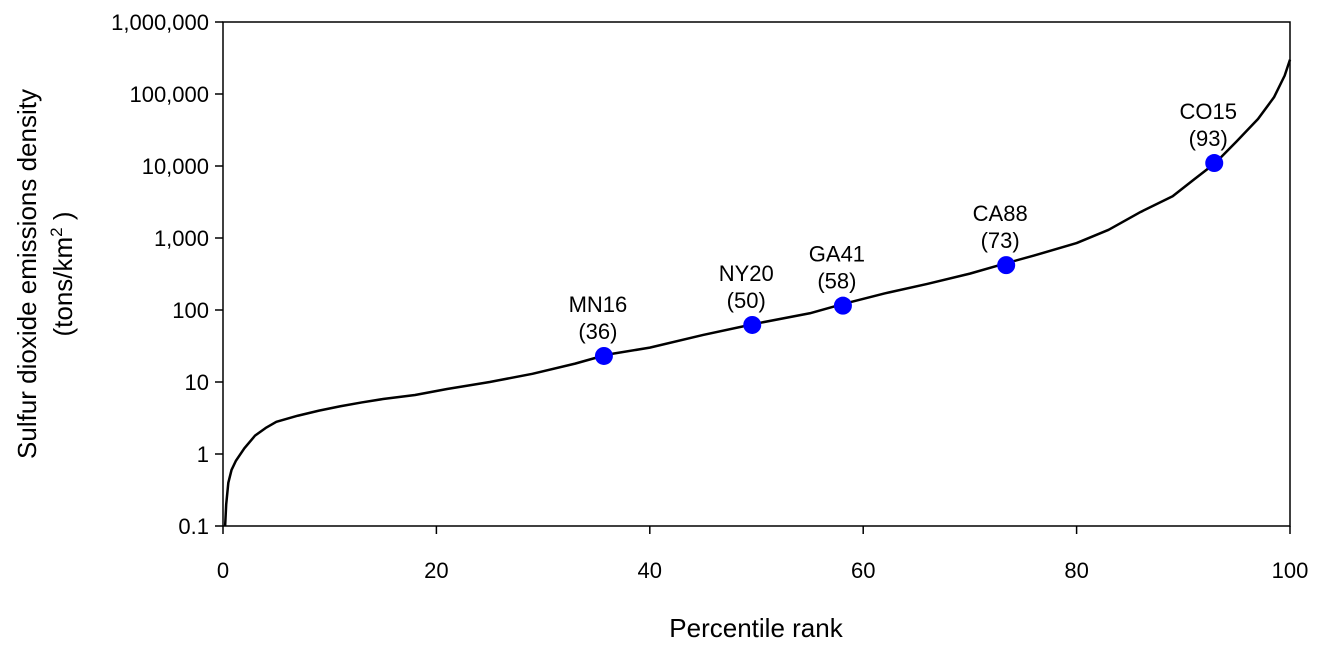  I want to click on point-marker-mn16, so click(603, 355).